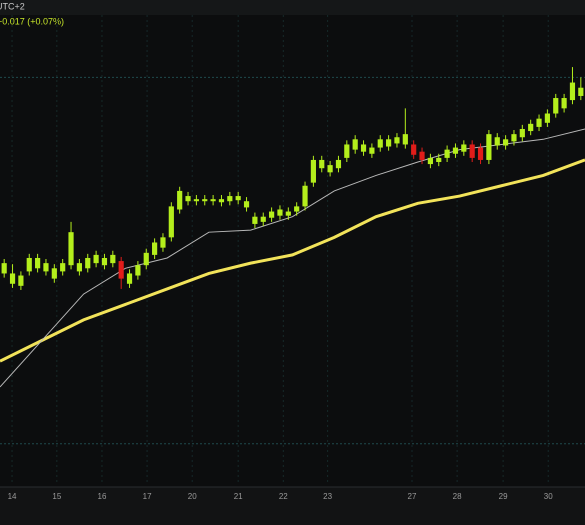 The width and height of the screenshot is (585, 525). Describe the element at coordinates (12, 6) in the screenshot. I see `timezone: UTC+2` at that location.